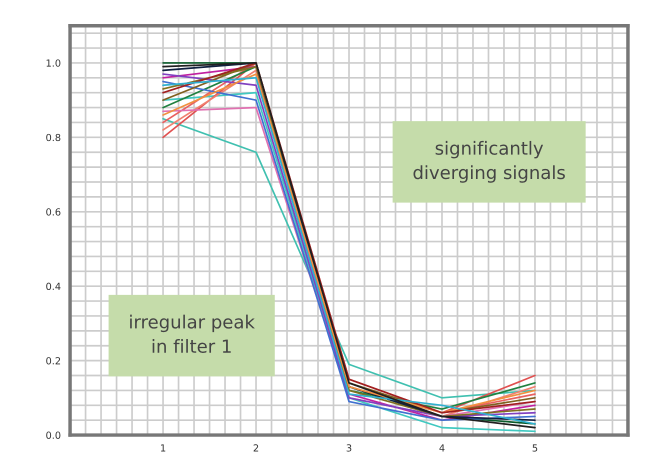 The height and width of the screenshot is (476, 661). I want to click on y-tick-label: 0.6, so click(53, 212).